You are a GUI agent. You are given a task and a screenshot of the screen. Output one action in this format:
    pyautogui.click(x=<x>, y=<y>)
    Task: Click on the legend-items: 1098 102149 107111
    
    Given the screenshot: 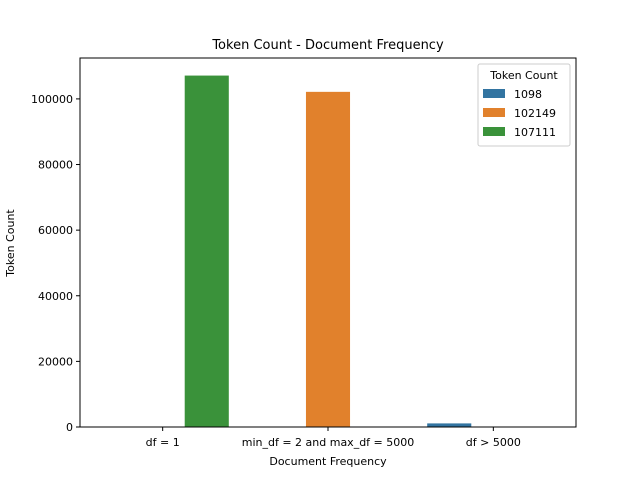 What is the action you would take?
    pyautogui.click(x=519, y=113)
    